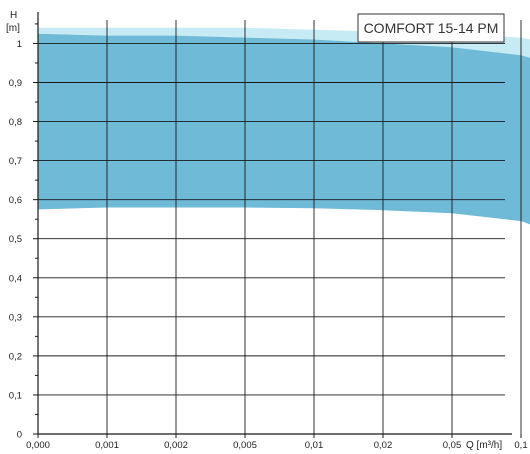 This screenshot has height=454, width=530. I want to click on y-axis-label: H, so click(13, 15).